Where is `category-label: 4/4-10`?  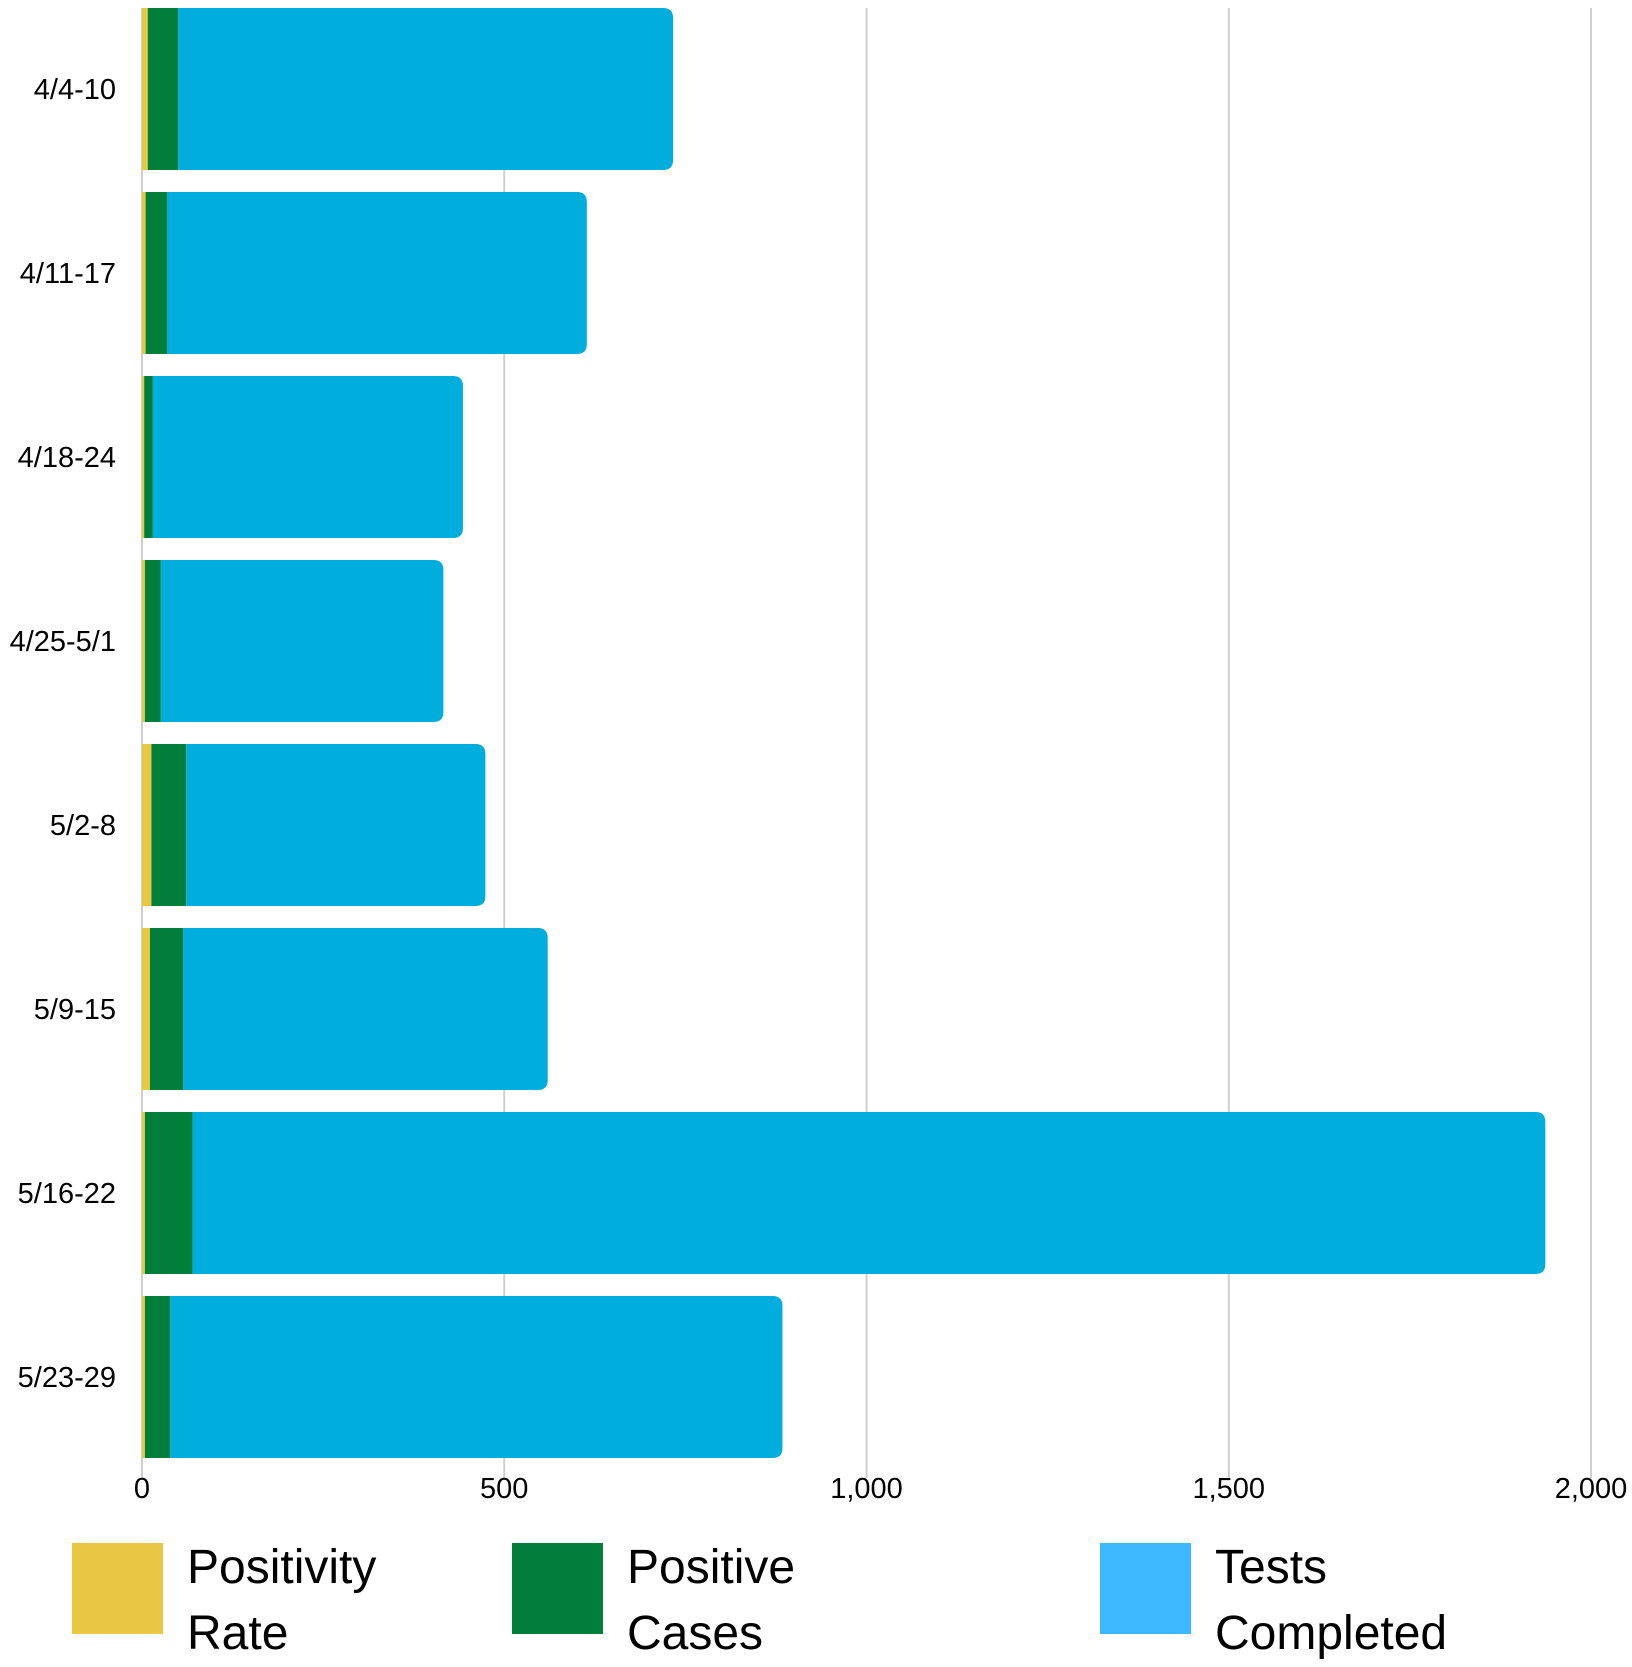
category-label: 4/4-10 is located at coordinates (75, 90).